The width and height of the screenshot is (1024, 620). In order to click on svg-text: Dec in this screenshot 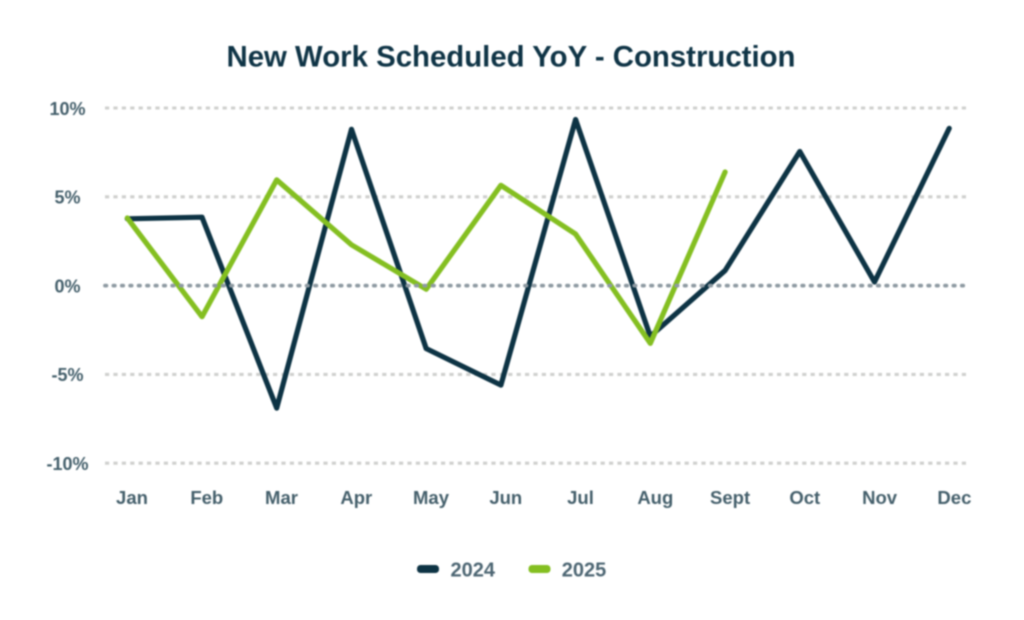, I will do `click(954, 497)`.